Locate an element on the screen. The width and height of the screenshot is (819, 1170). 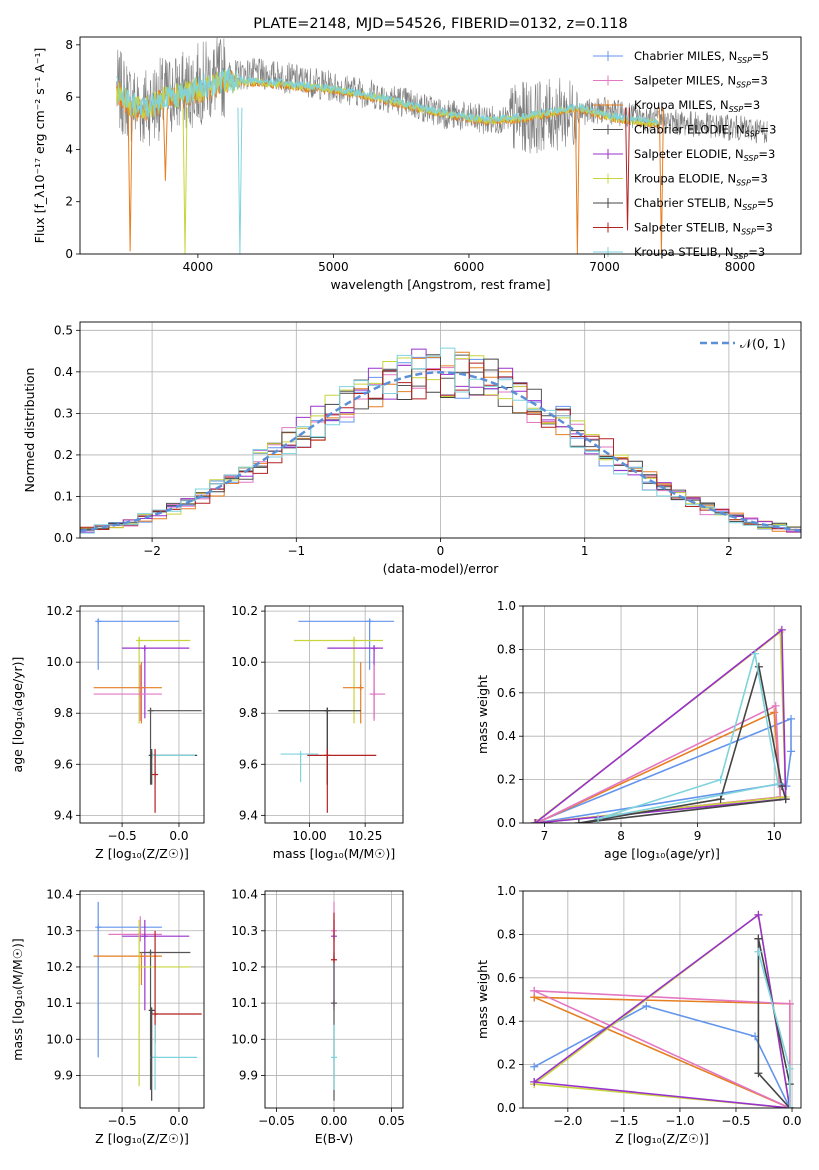
x-tick-label: 5000 is located at coordinates (333, 267).